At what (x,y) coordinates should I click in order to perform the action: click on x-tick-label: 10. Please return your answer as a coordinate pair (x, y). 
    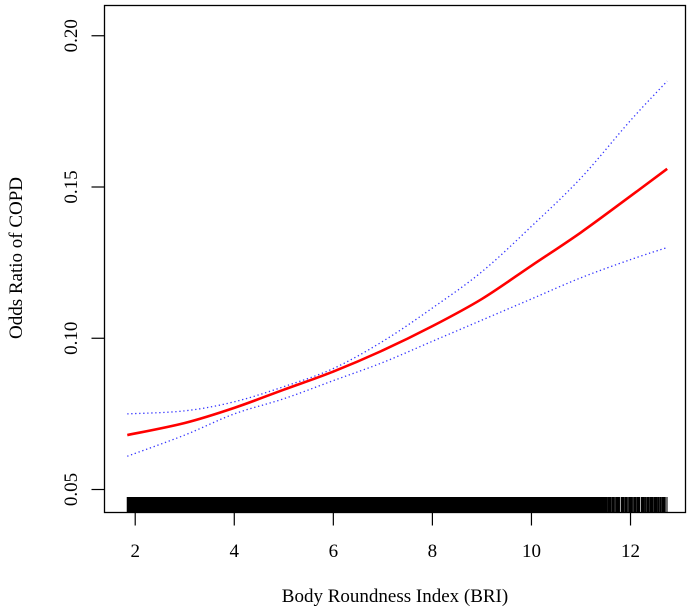
    Looking at the image, I should click on (531, 551).